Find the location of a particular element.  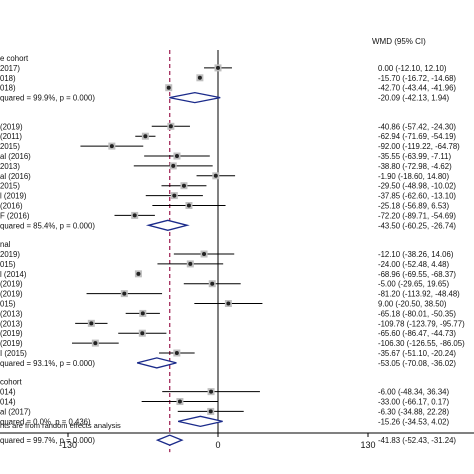

study-label: (2016) is located at coordinates (11, 206).